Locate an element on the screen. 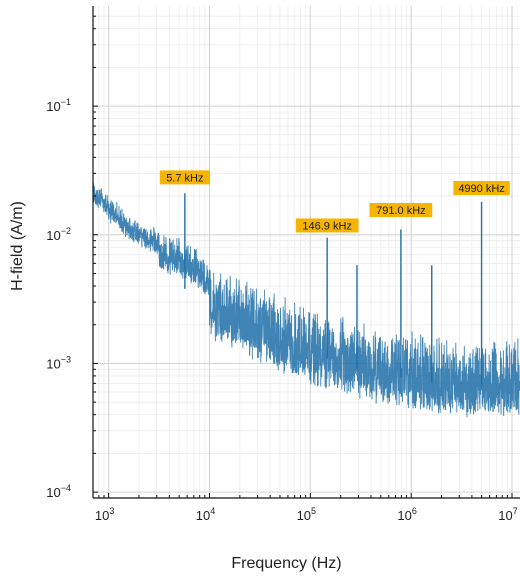  y-tick-label: 10⁻² is located at coordinates (58, 234).